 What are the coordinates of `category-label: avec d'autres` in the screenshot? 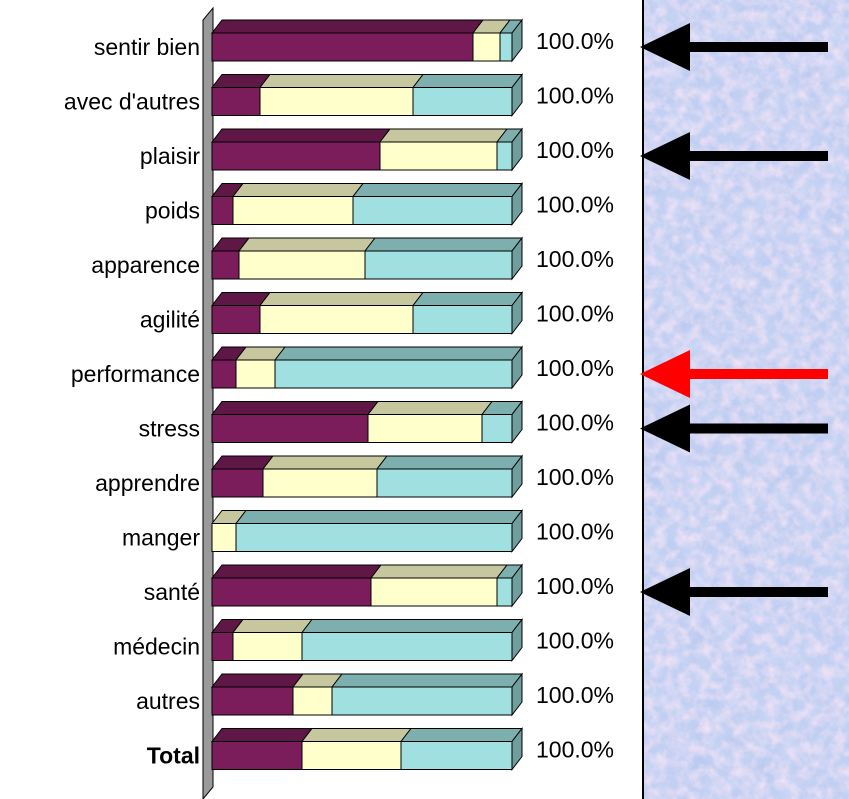 It's located at (132, 102).